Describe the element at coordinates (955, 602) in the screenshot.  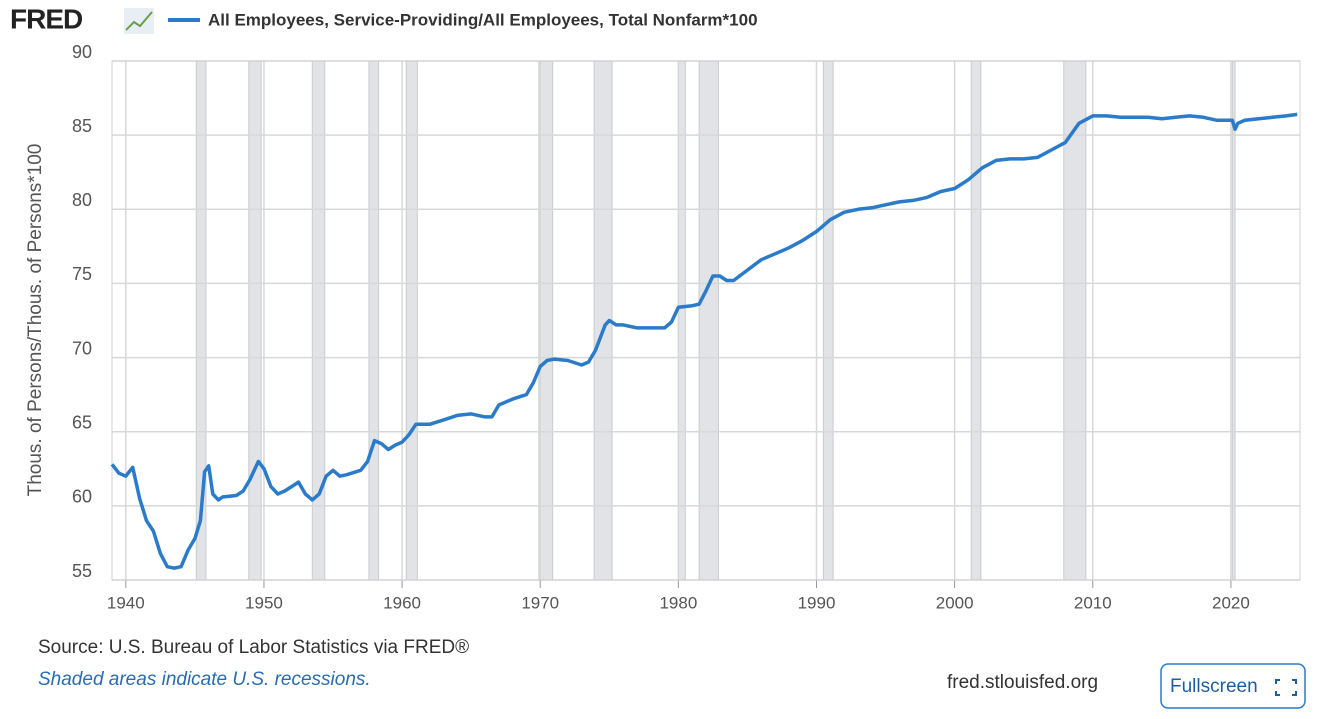
I see `x-tick-label: 2000` at that location.